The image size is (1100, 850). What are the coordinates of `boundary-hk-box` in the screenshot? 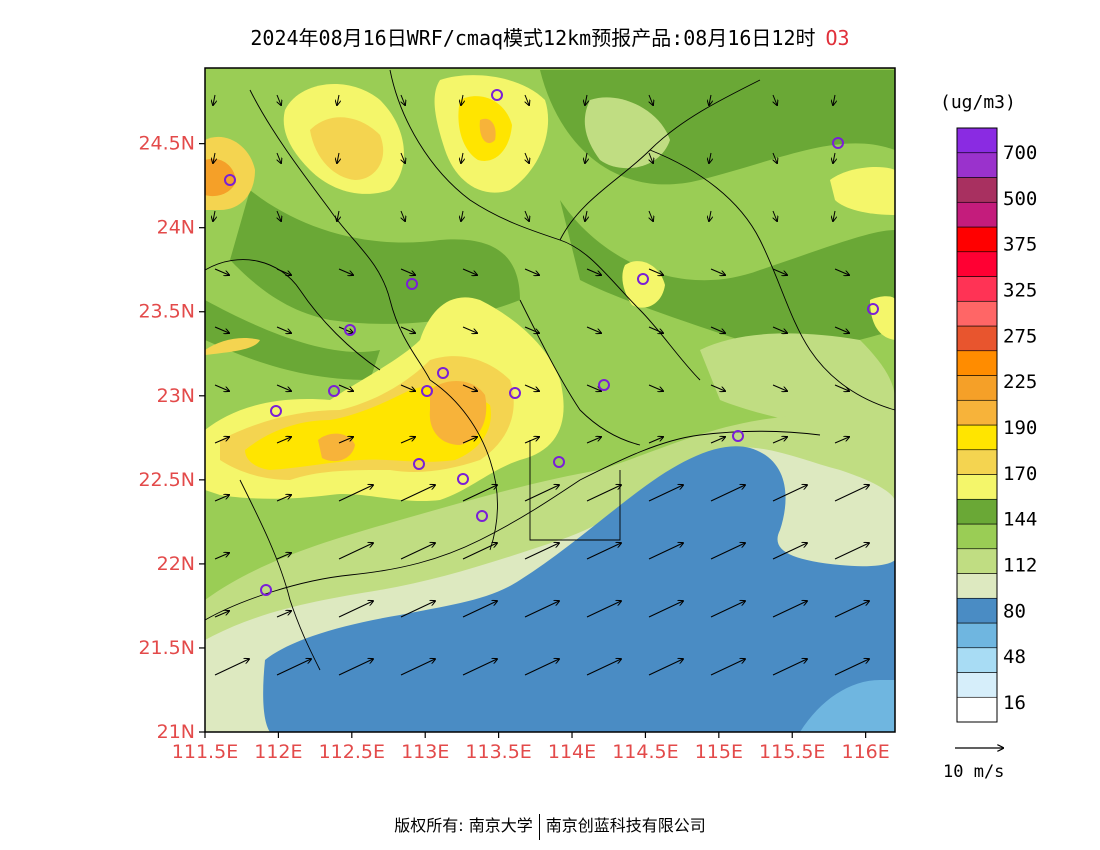 It's located at (575, 490).